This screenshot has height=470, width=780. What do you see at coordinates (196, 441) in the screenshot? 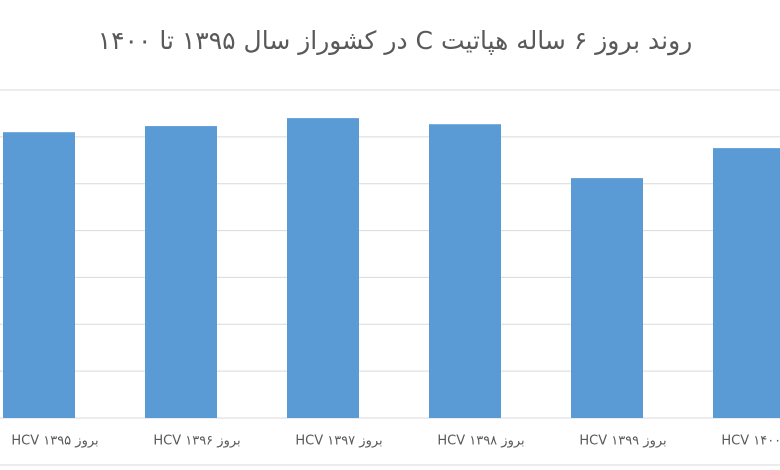
I see `x-tick-label: بروز ۱۳۹۶ HCV` at bounding box center [196, 441].